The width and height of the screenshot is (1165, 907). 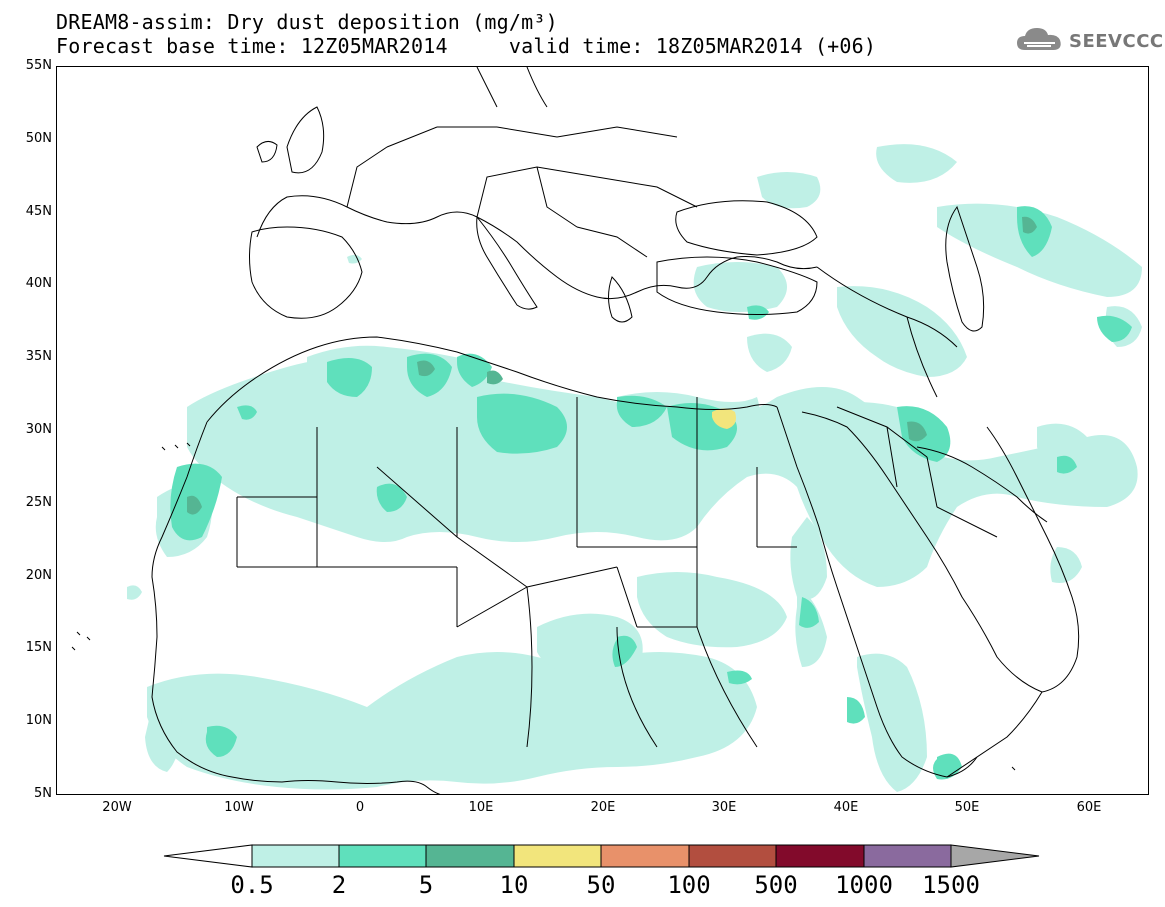 What do you see at coordinates (208, 856) in the screenshot?
I see `colorbar-under-triangle` at bounding box center [208, 856].